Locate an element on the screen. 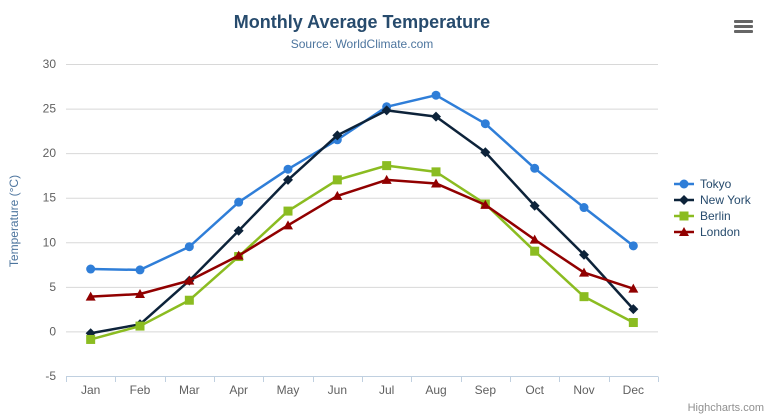  x-axis-label: Dec is located at coordinates (633, 390).